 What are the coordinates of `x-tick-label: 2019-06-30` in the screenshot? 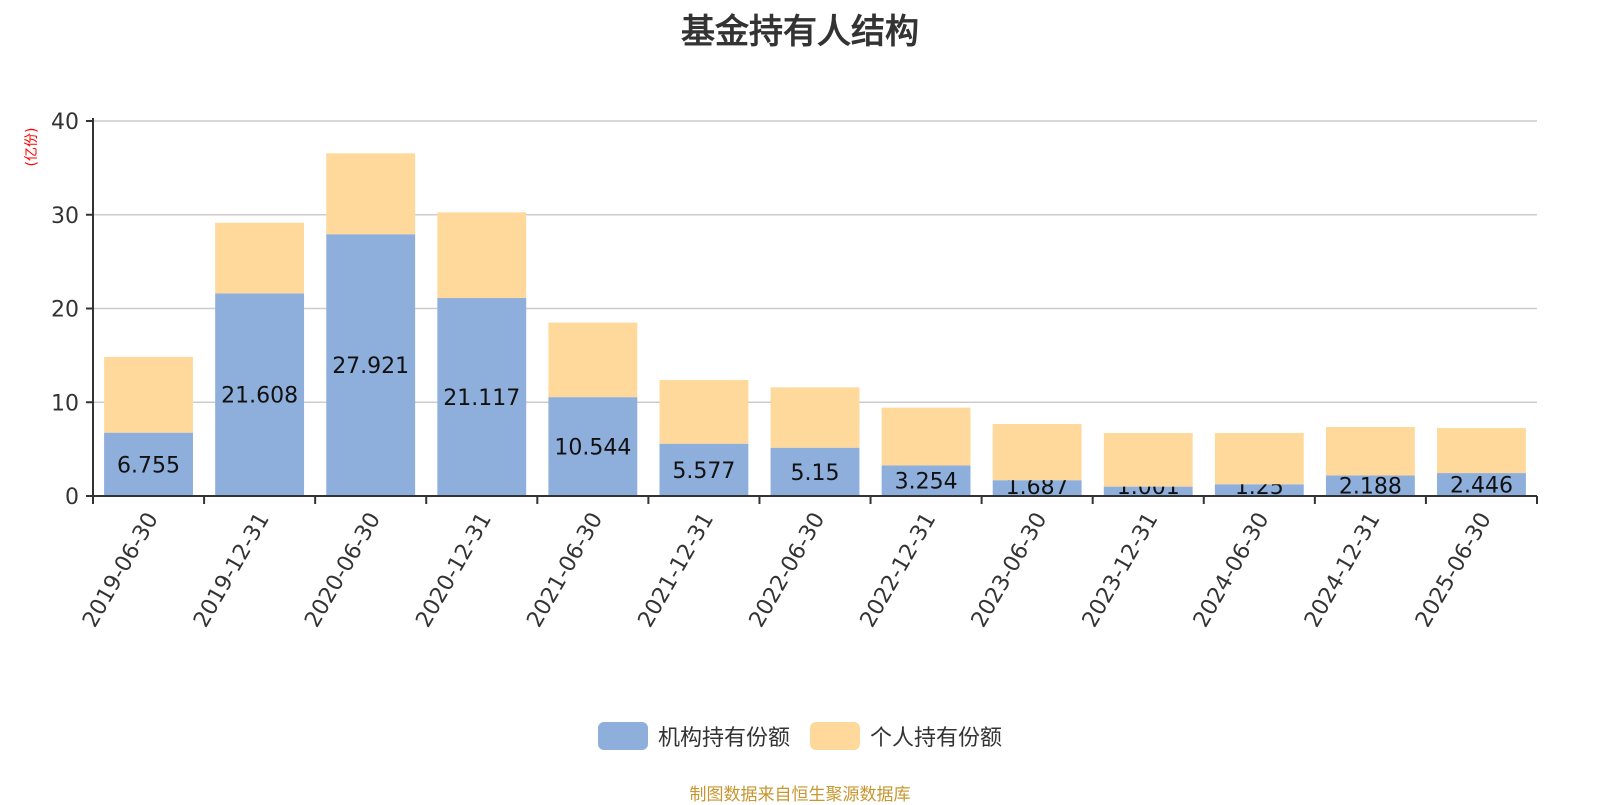 It's located at (121, 570).